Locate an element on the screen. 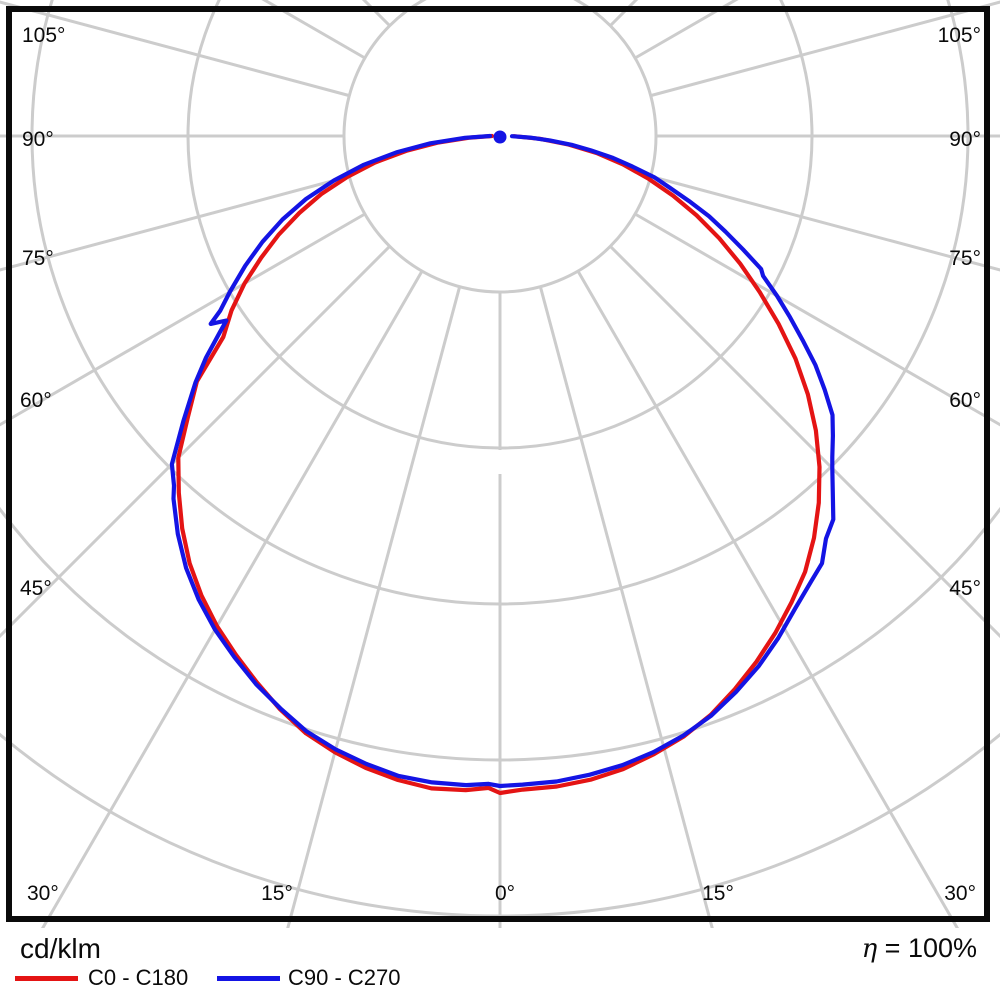 The height and width of the screenshot is (1000, 1000). angle-label: 0° is located at coordinates (505, 893).